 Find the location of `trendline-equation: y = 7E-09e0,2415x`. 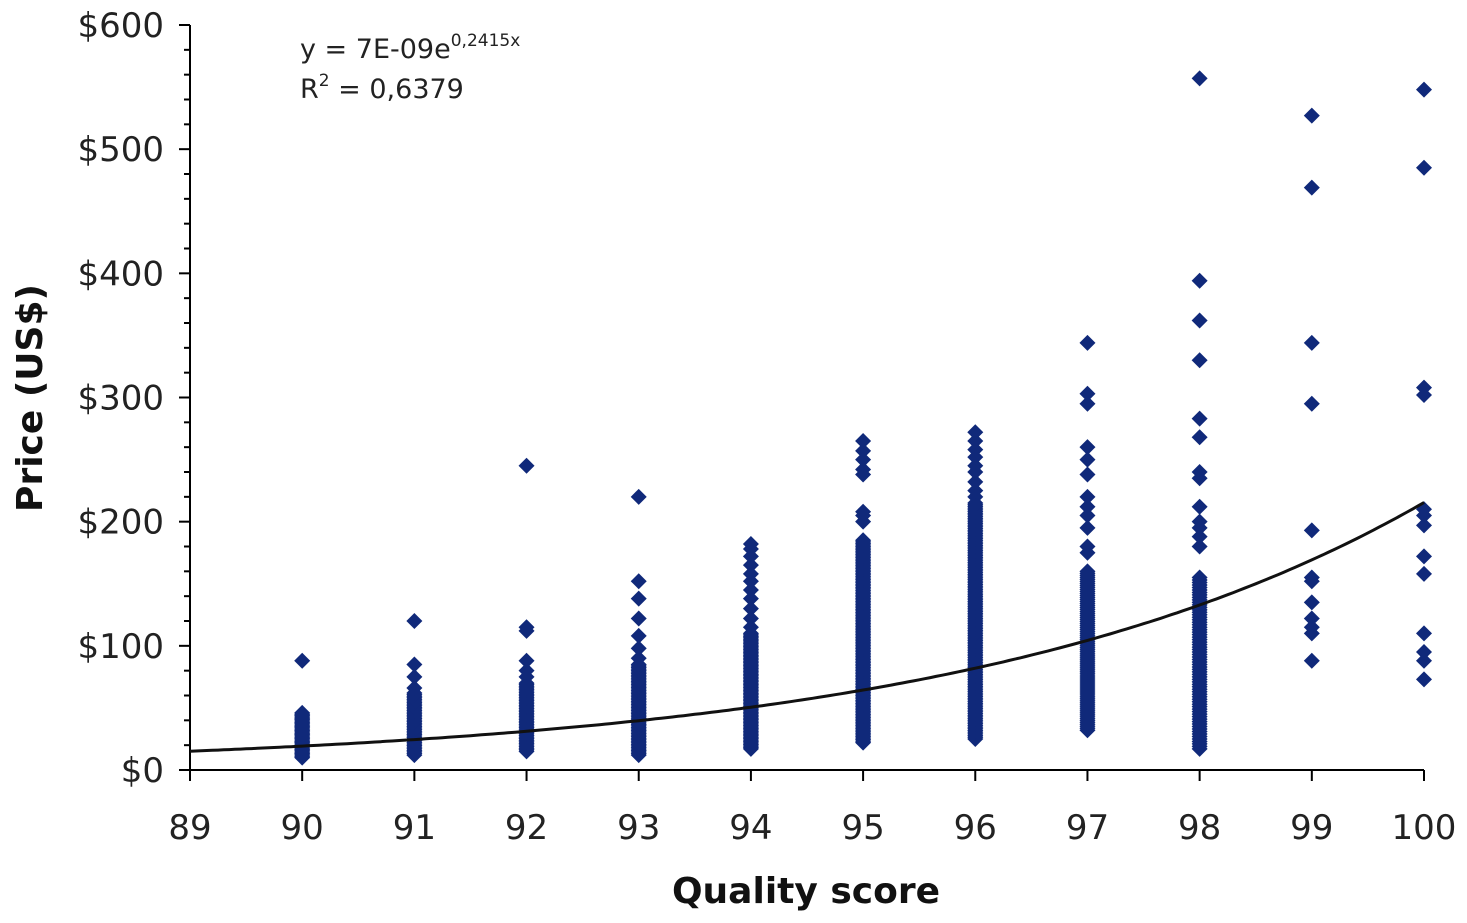

trendline-equation: y = 7E-09e0,2415x is located at coordinates (410, 48).